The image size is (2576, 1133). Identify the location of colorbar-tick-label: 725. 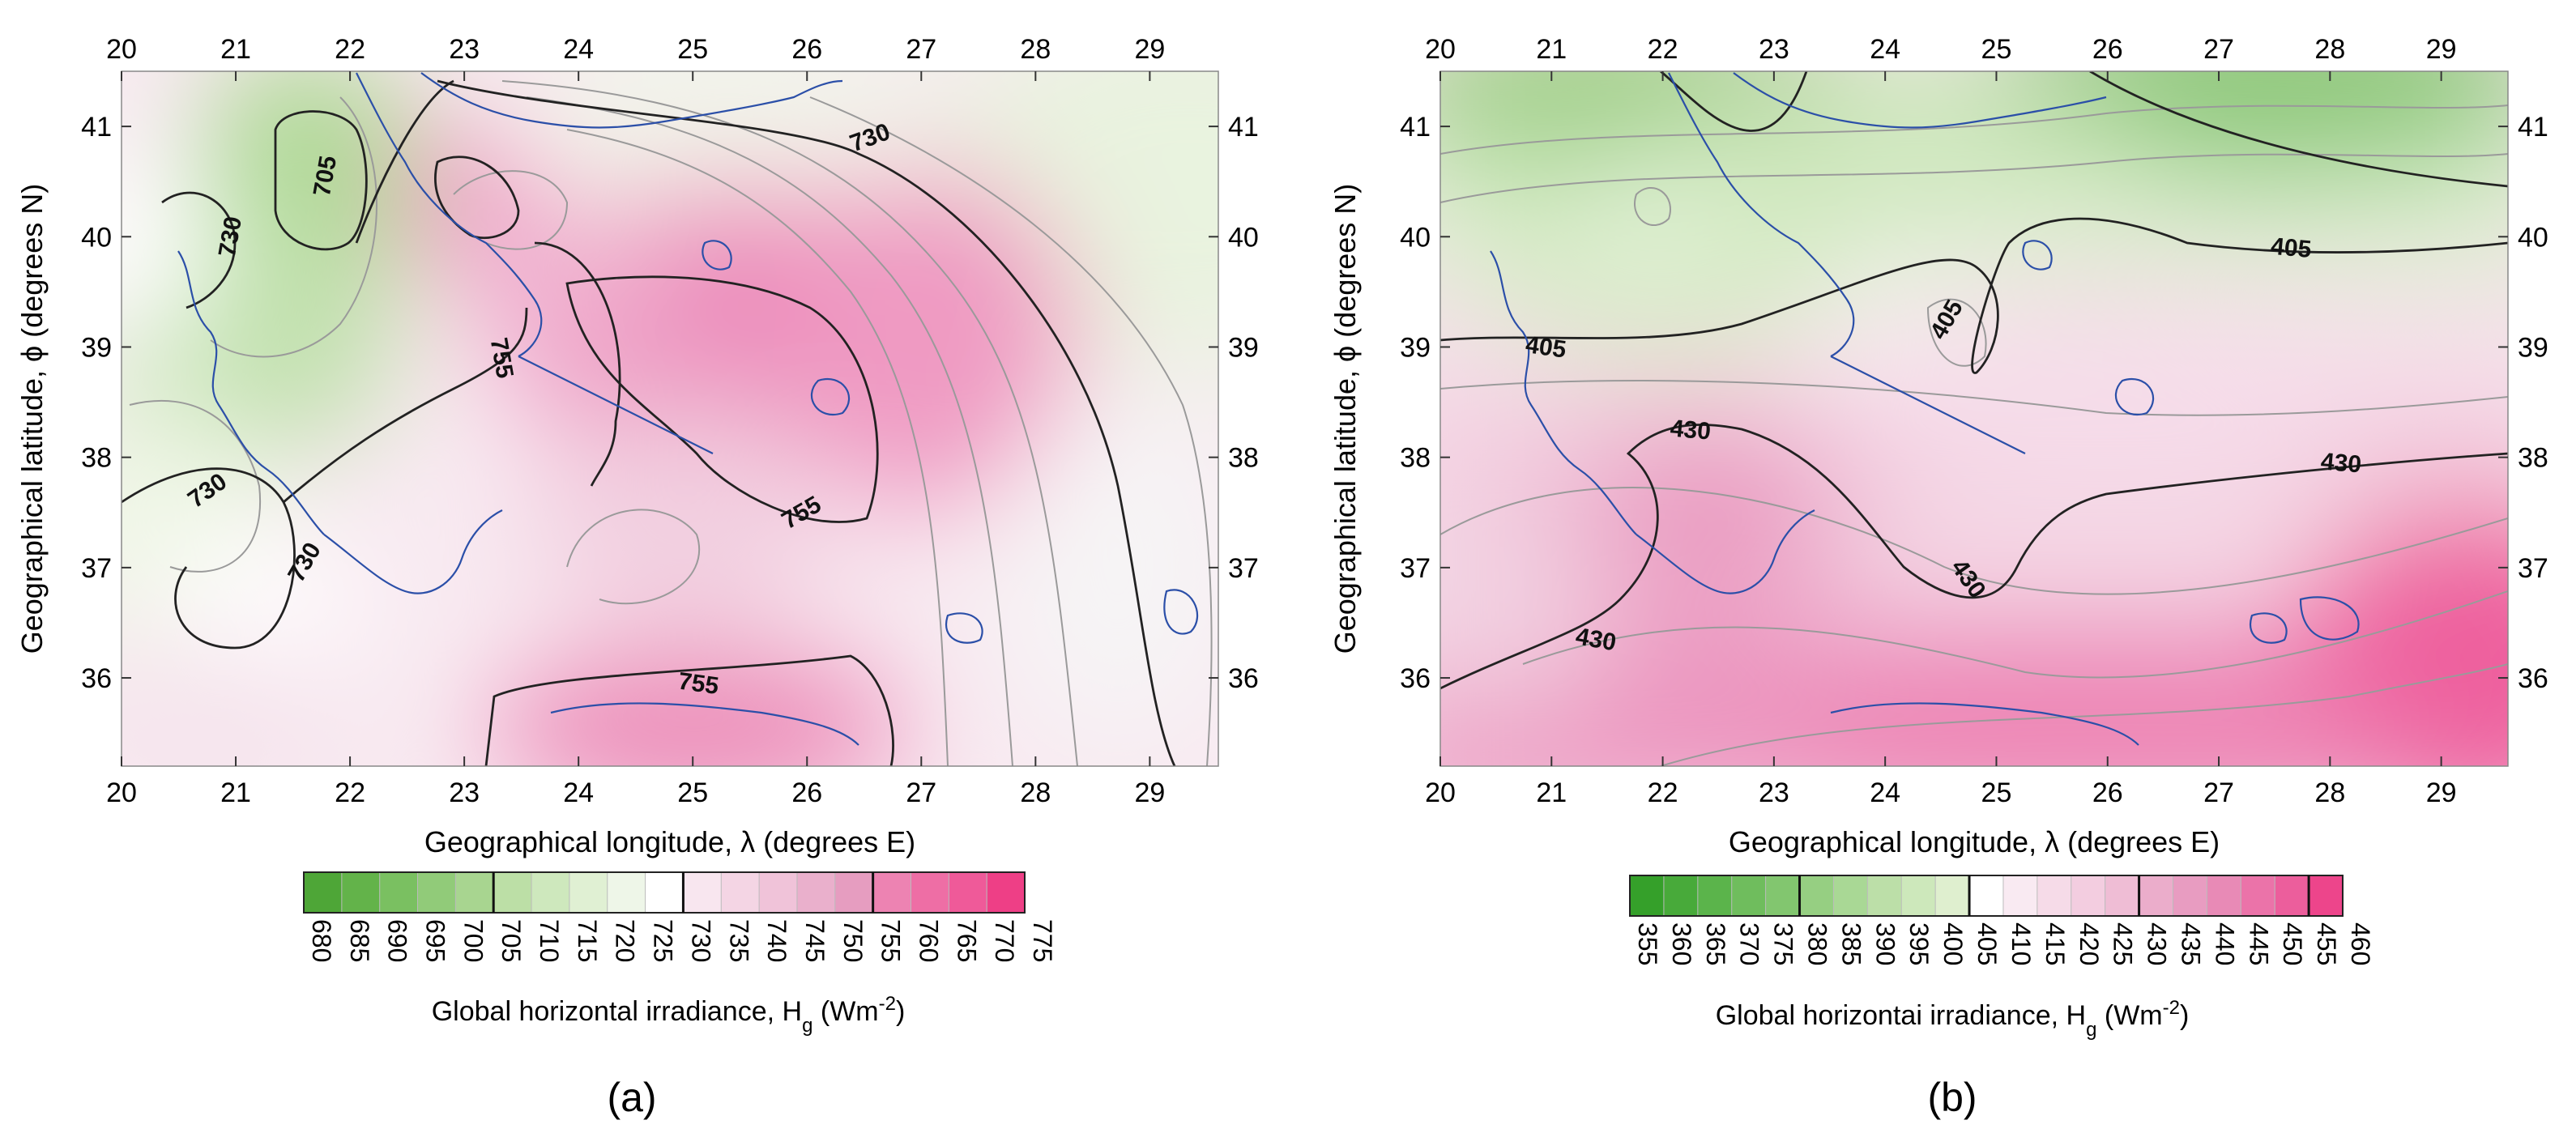
(663, 940).